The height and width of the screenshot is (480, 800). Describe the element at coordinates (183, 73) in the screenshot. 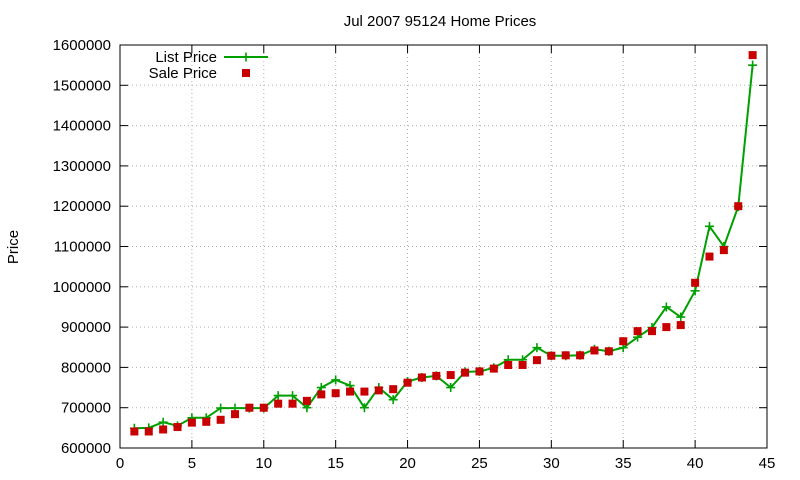

I see `legend-label: Sale Price` at that location.